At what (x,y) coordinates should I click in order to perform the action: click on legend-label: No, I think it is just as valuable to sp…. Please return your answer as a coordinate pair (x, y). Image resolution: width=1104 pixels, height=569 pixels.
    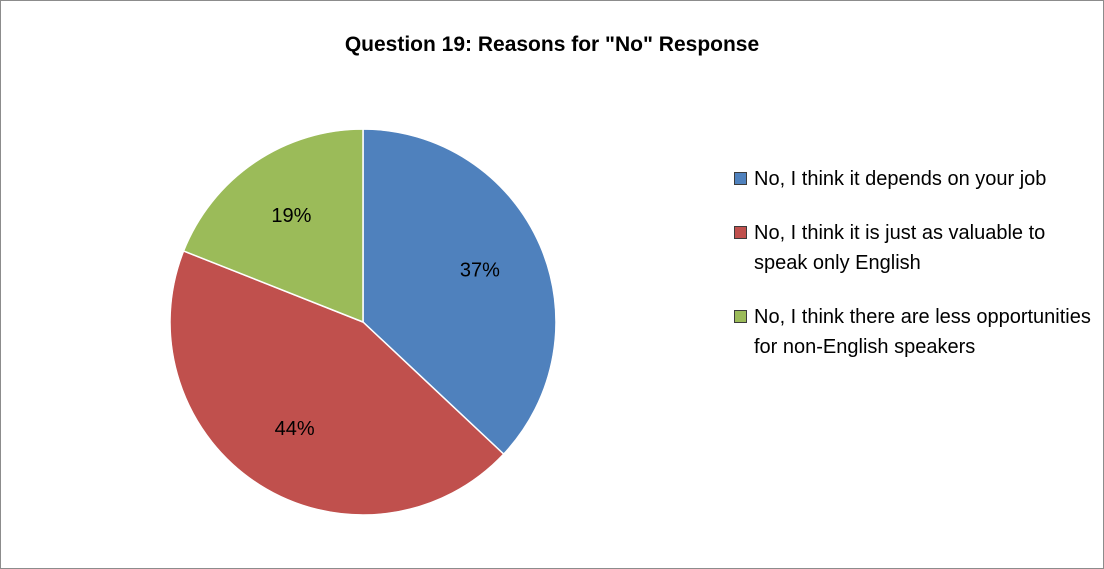
    Looking at the image, I should click on (900, 248).